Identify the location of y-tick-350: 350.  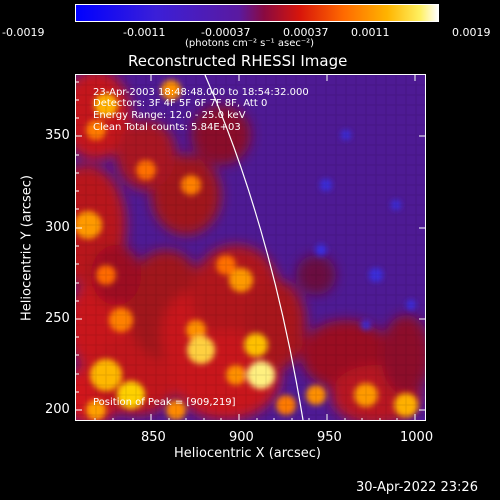
(57, 135).